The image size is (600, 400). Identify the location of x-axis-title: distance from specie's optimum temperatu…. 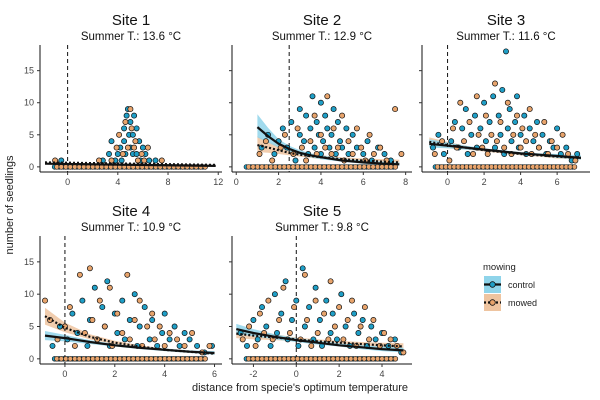
(300, 388).